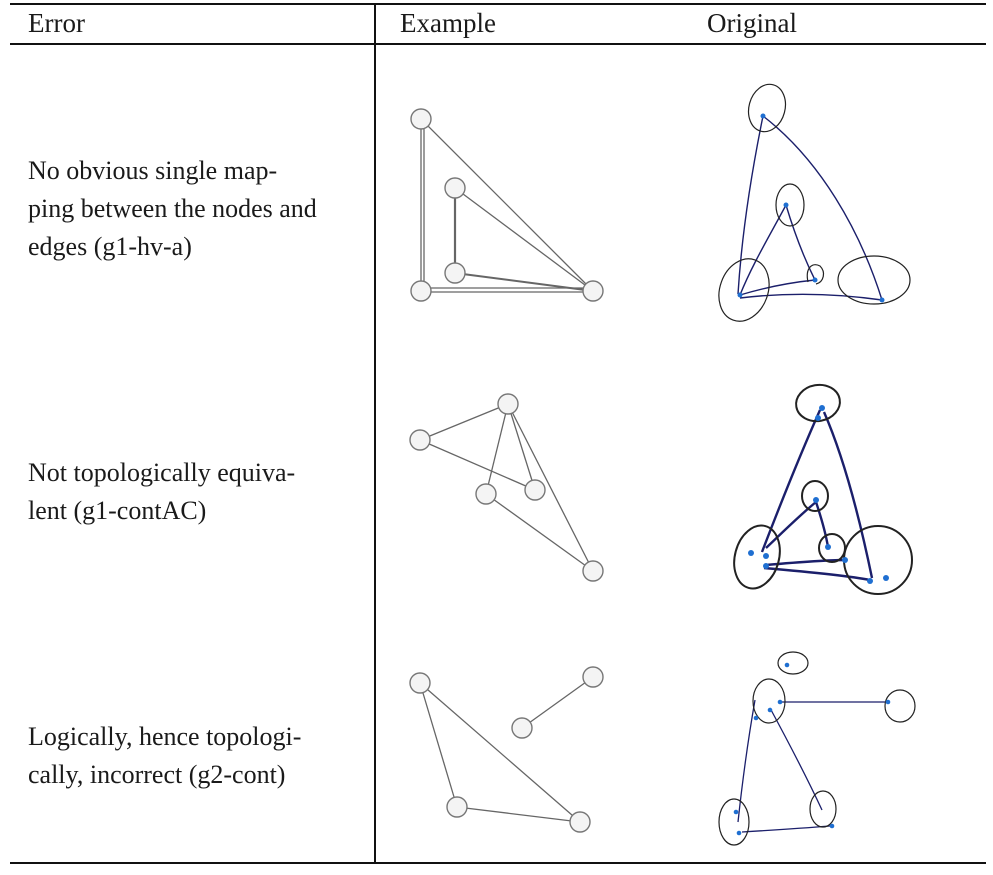  What do you see at coordinates (110, 246) in the screenshot?
I see `row-1-error-line-3: edges (g1-hv-a)` at bounding box center [110, 246].